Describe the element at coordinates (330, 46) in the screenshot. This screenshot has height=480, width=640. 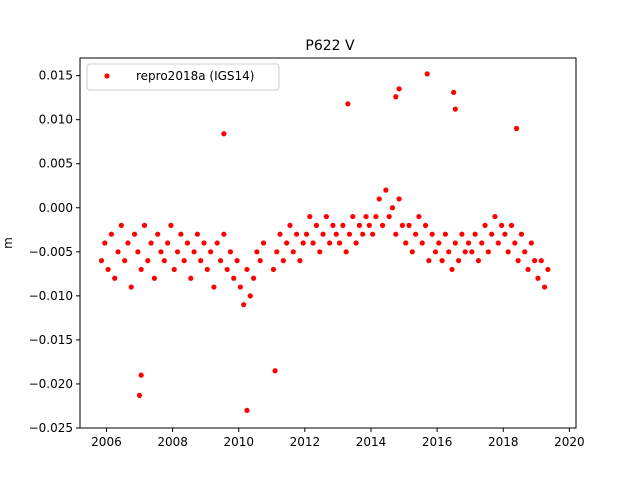
I see `chart-title: P622 V` at that location.